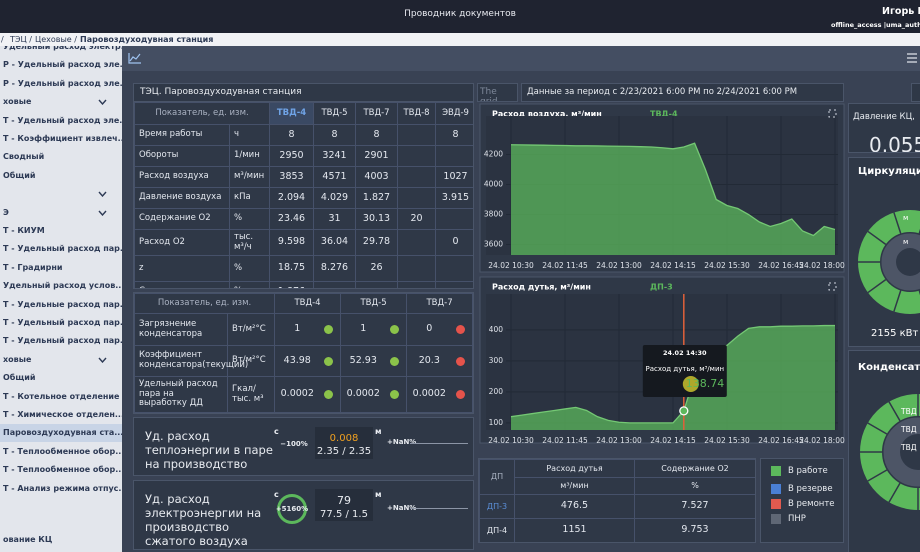 The height and width of the screenshot is (552, 920). I want to click on sidebar-item: Т - Градирни, so click(61, 268).